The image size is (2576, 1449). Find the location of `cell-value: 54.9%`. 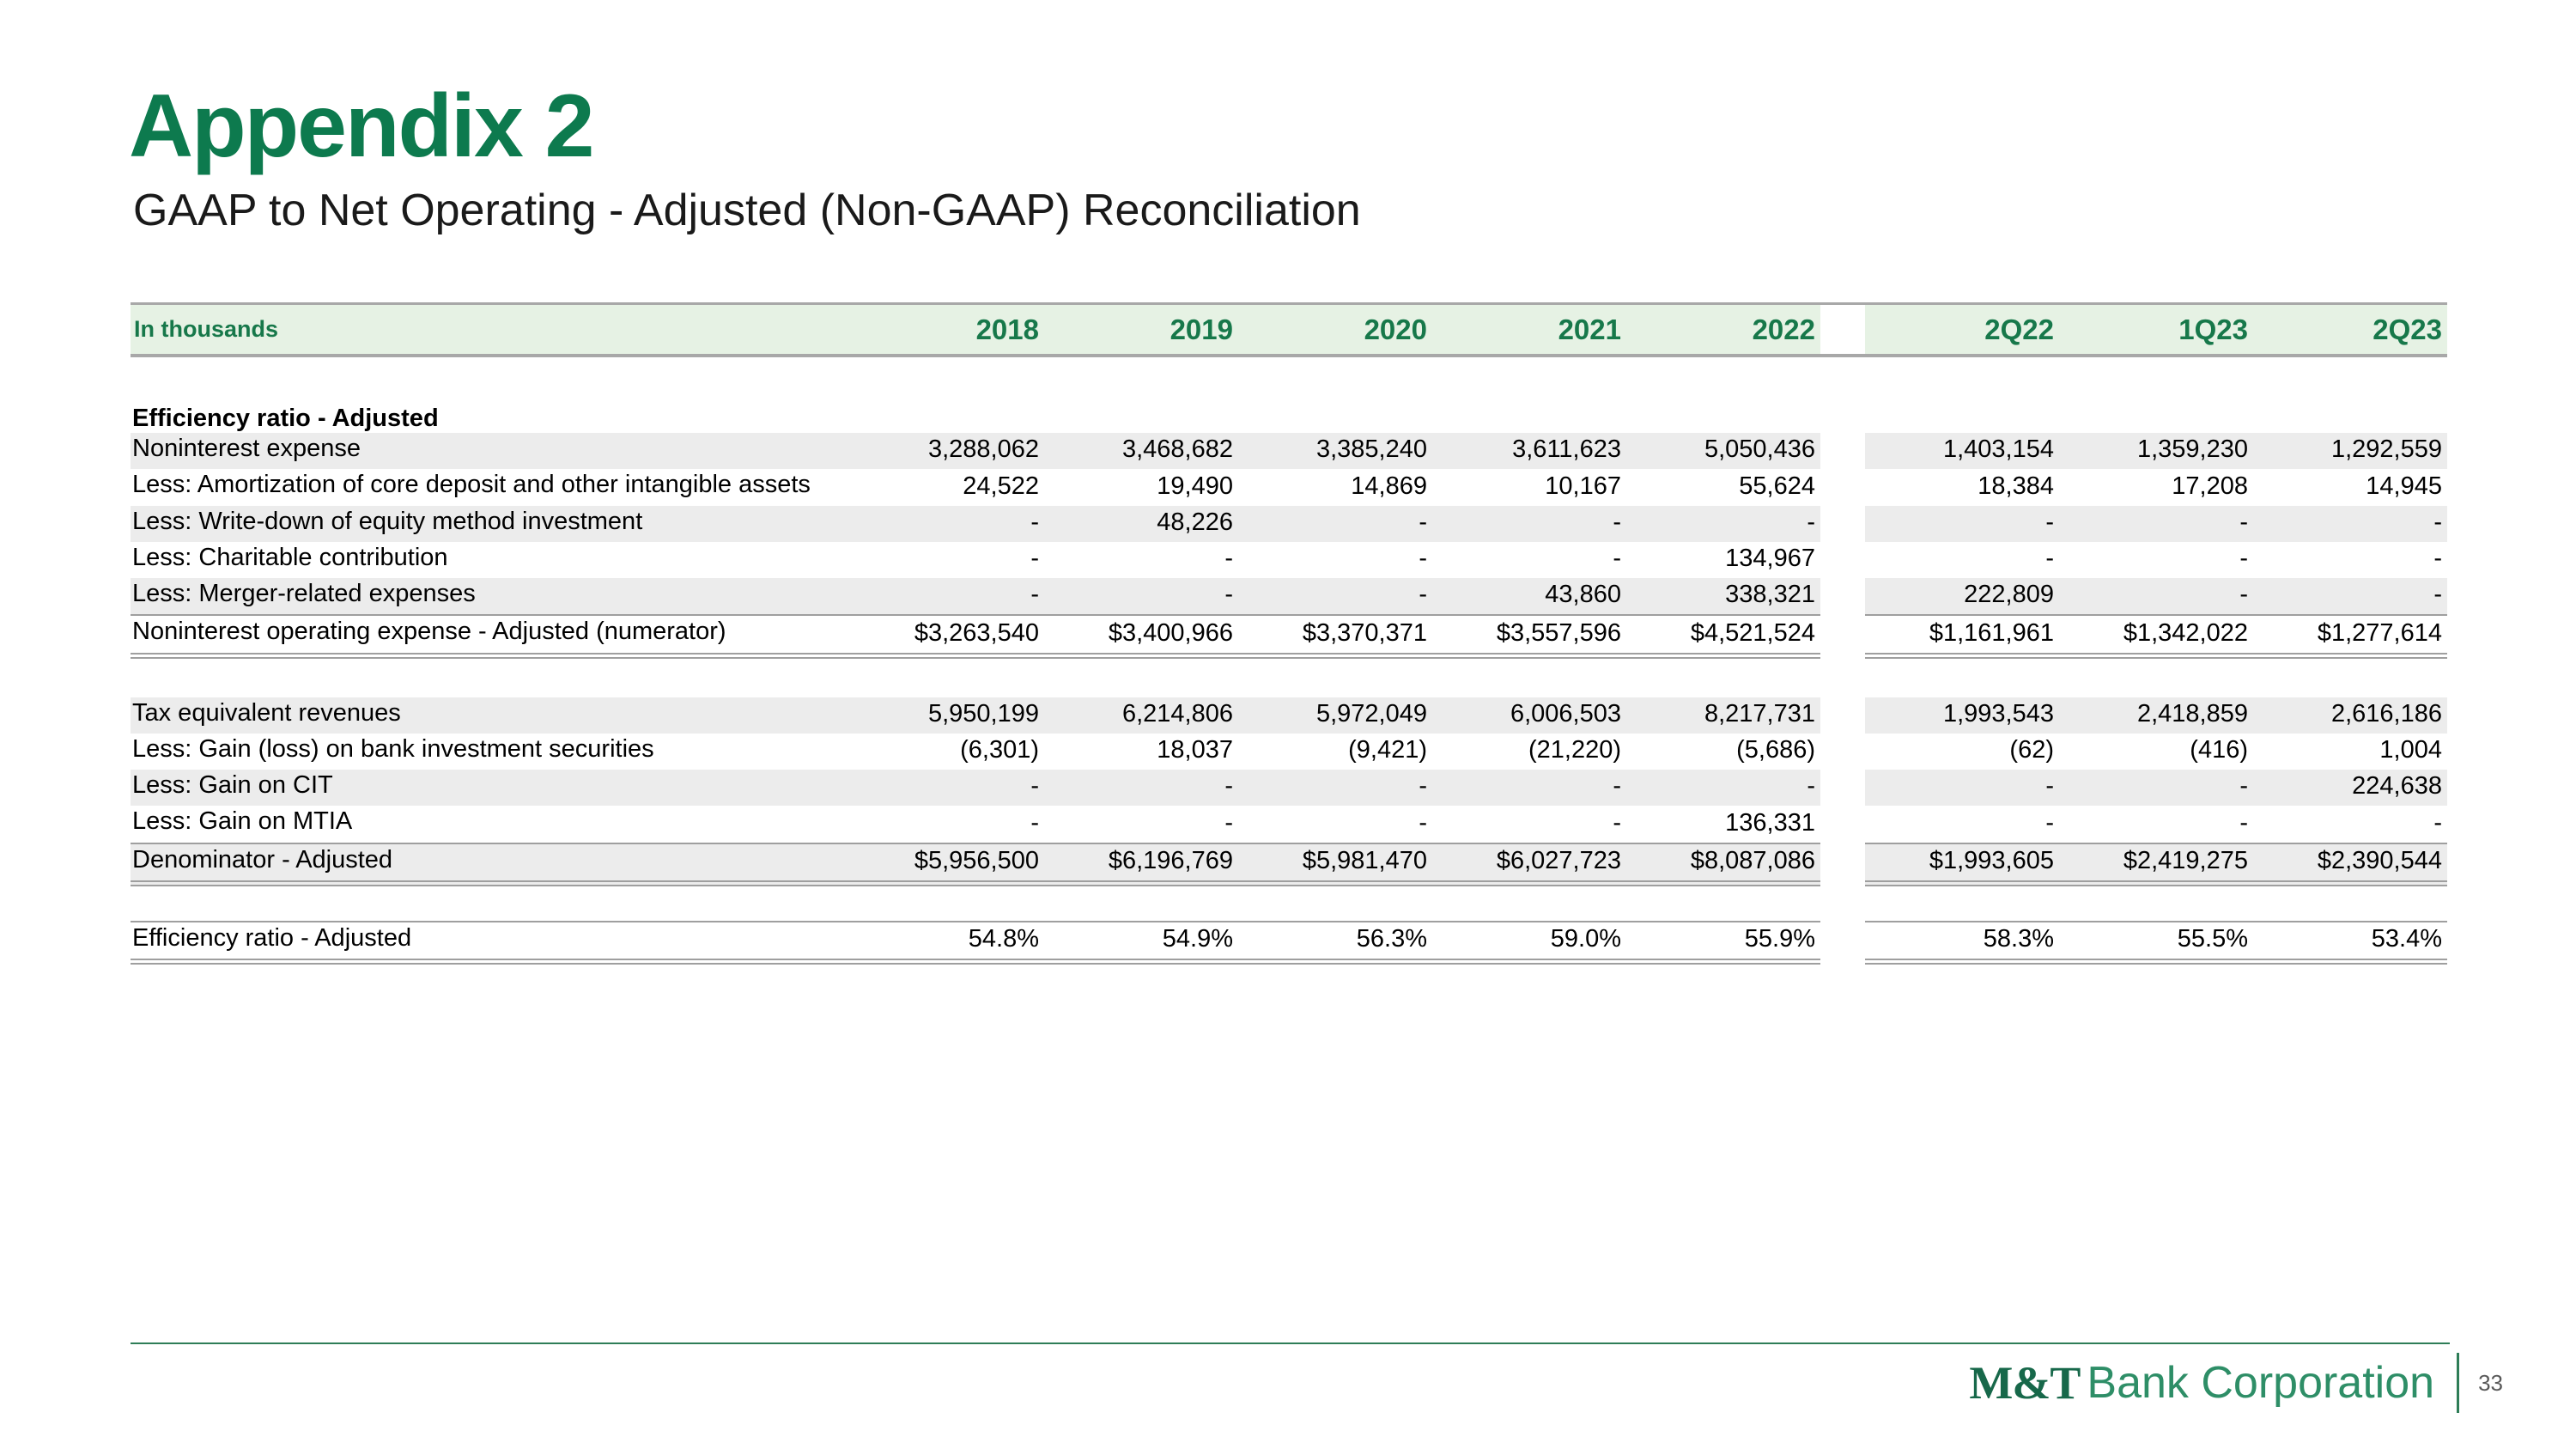

cell-value: 54.9% is located at coordinates (1141, 943).